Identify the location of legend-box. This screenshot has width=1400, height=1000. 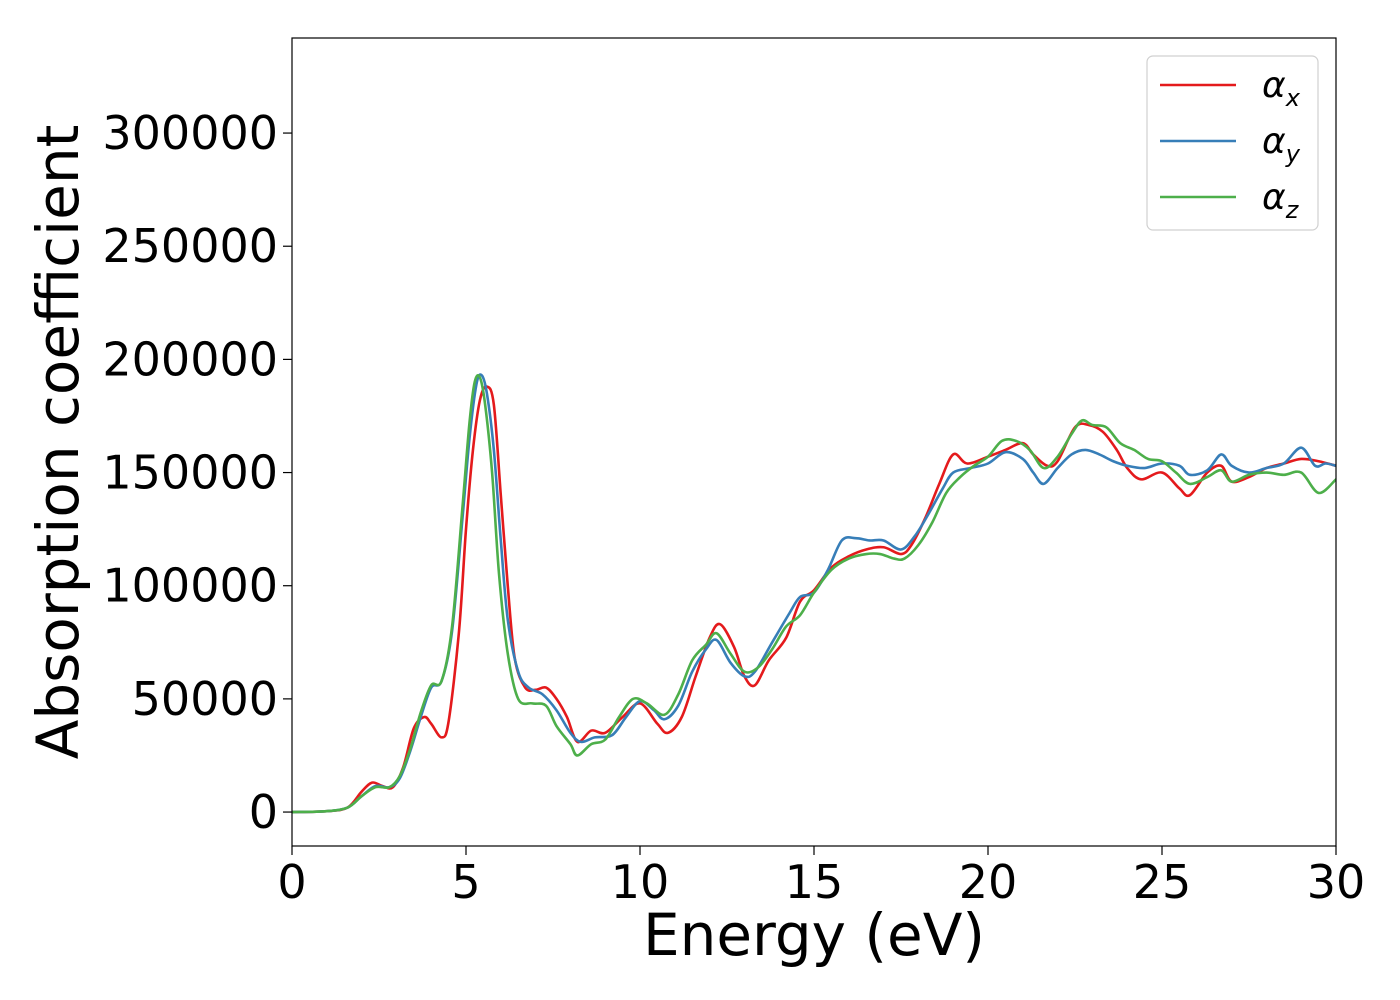
(1232, 143).